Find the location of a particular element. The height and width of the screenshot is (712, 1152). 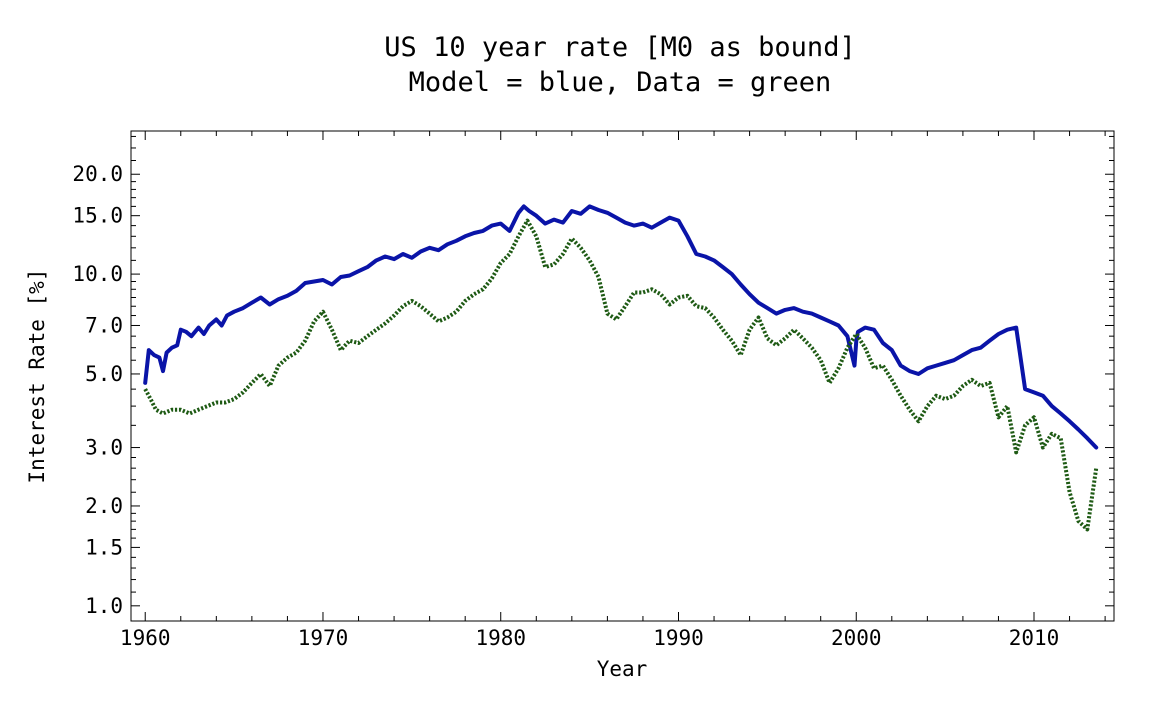

y-axis-label: Interest Rate [%] is located at coordinates (37, 376).